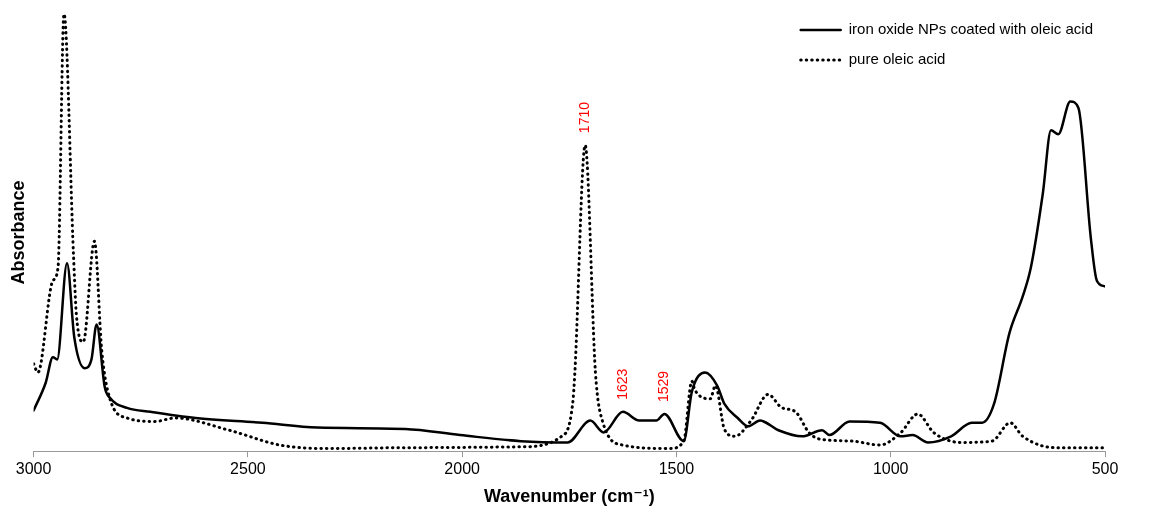 The width and height of the screenshot is (1155, 514). I want to click on x-tick-label: 1500, so click(676, 469).